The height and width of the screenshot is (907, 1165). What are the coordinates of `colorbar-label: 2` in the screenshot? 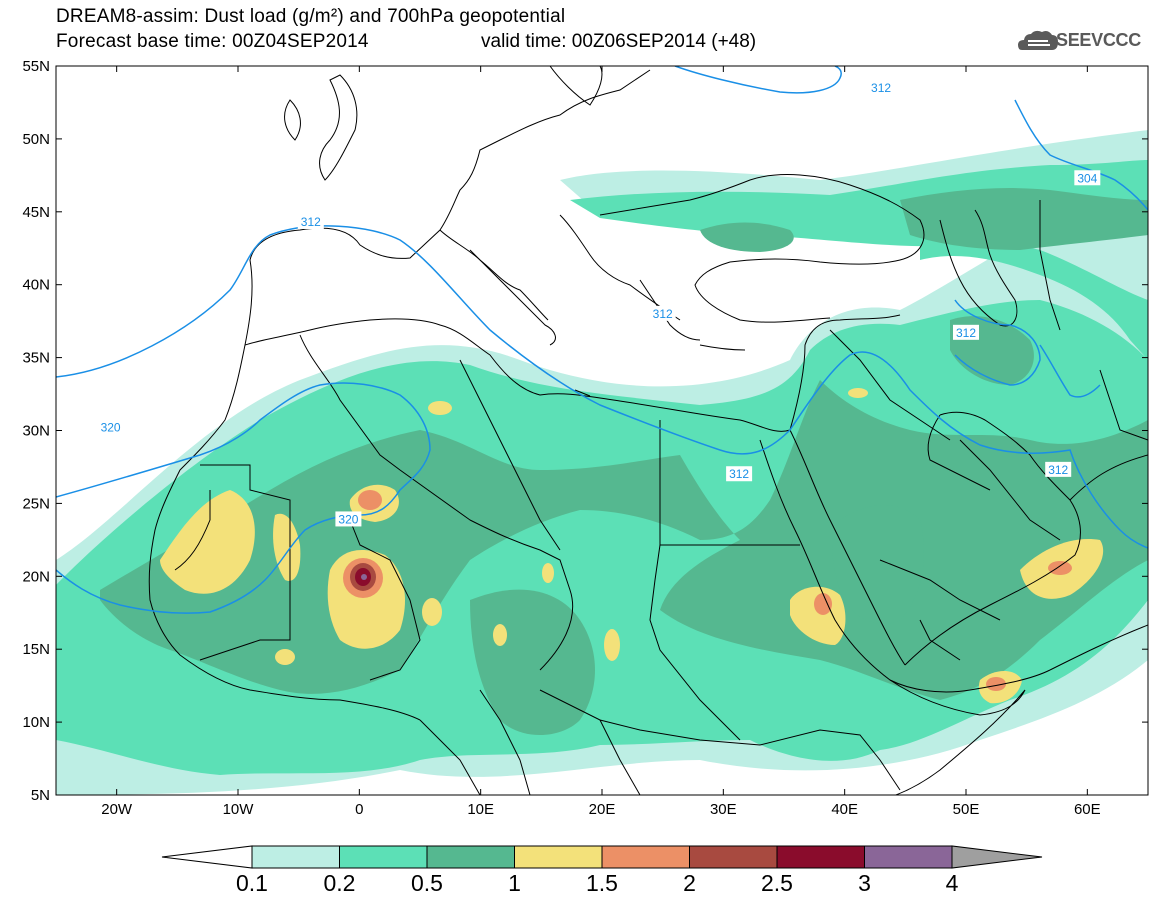 It's located at (689, 883).